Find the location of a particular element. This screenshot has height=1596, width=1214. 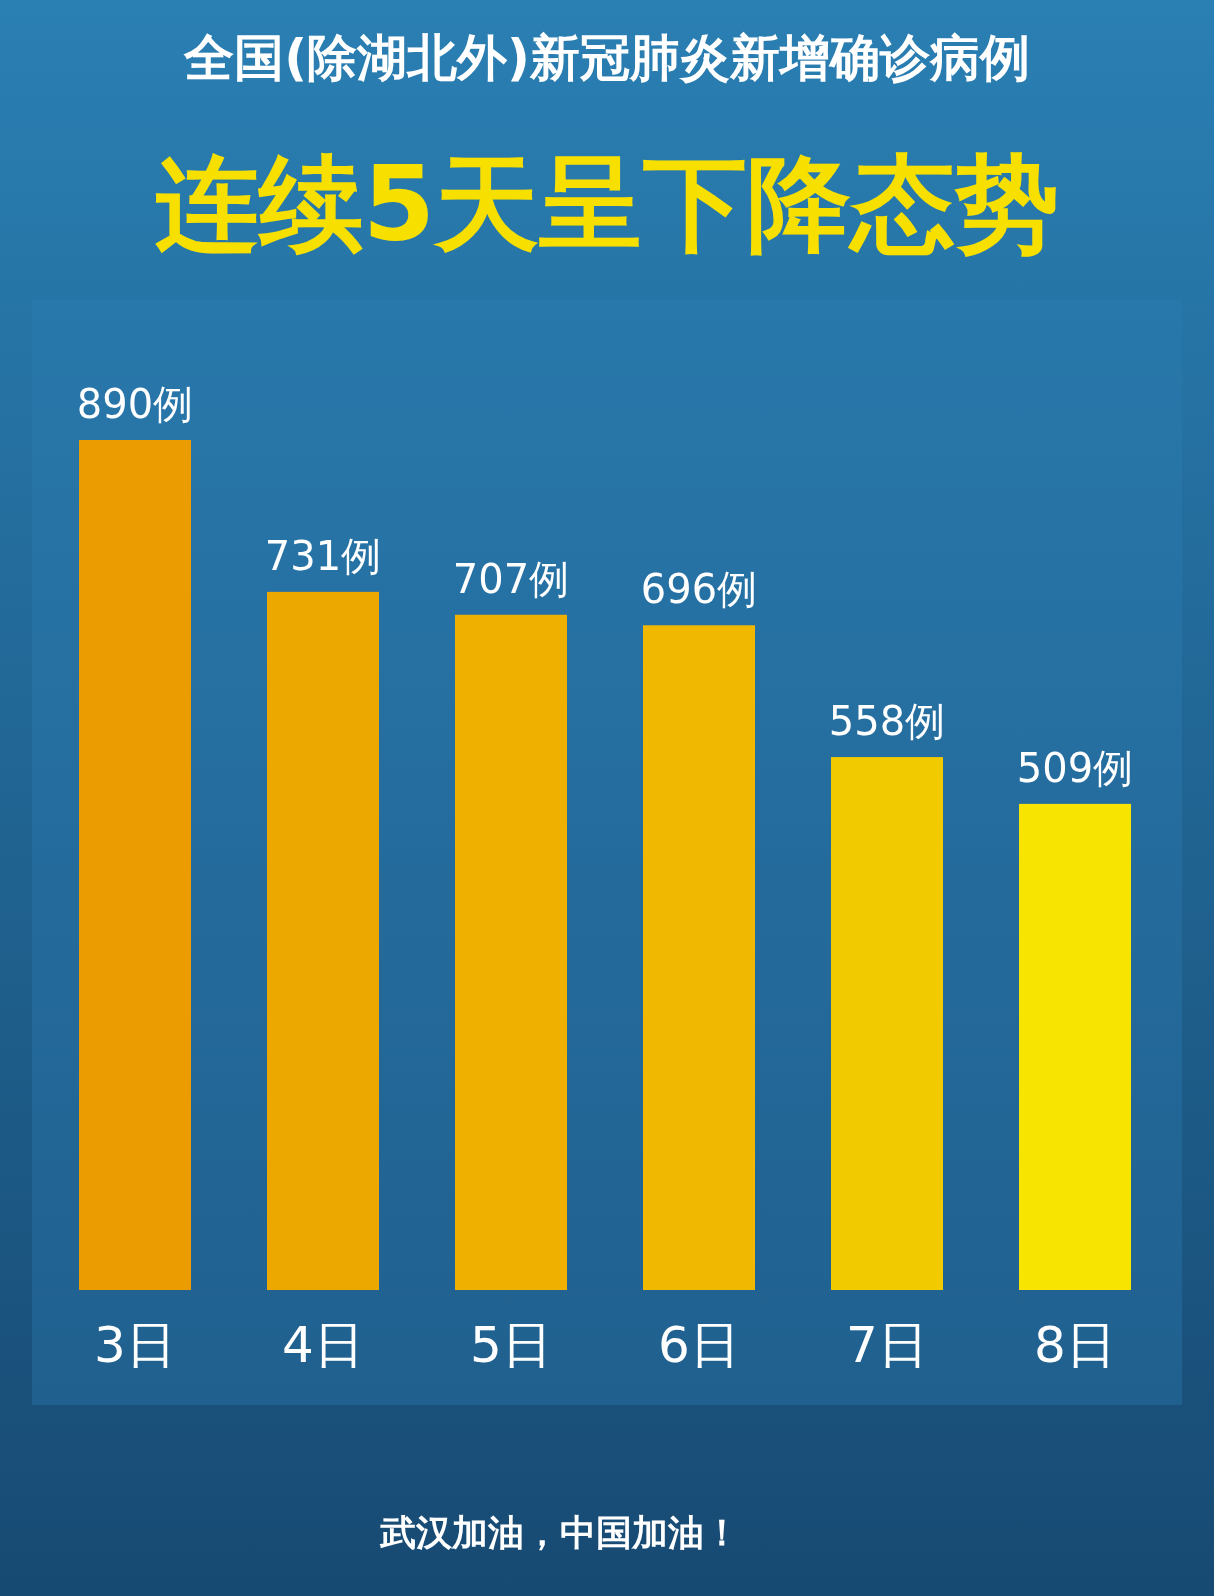

title: 全国(除湖北外)新冠肺炎新增确诊病例 is located at coordinates (607, 58).